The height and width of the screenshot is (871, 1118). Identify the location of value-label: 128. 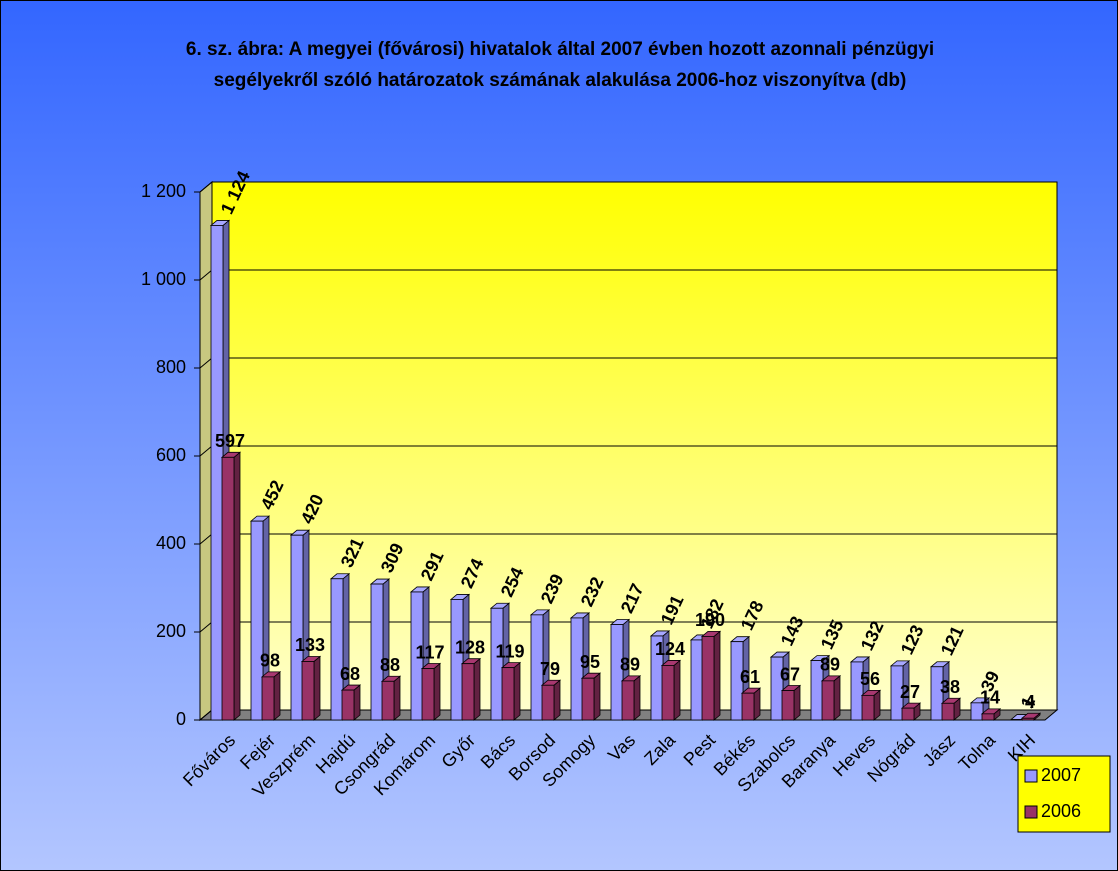
(470, 647).